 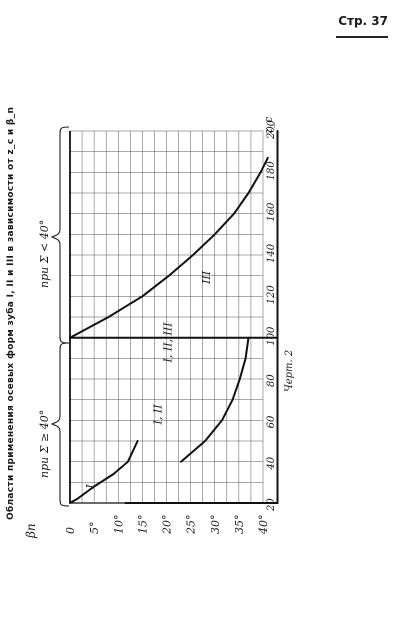 I want to click on beta-tick-label: 25°, so click(x=191, y=525).